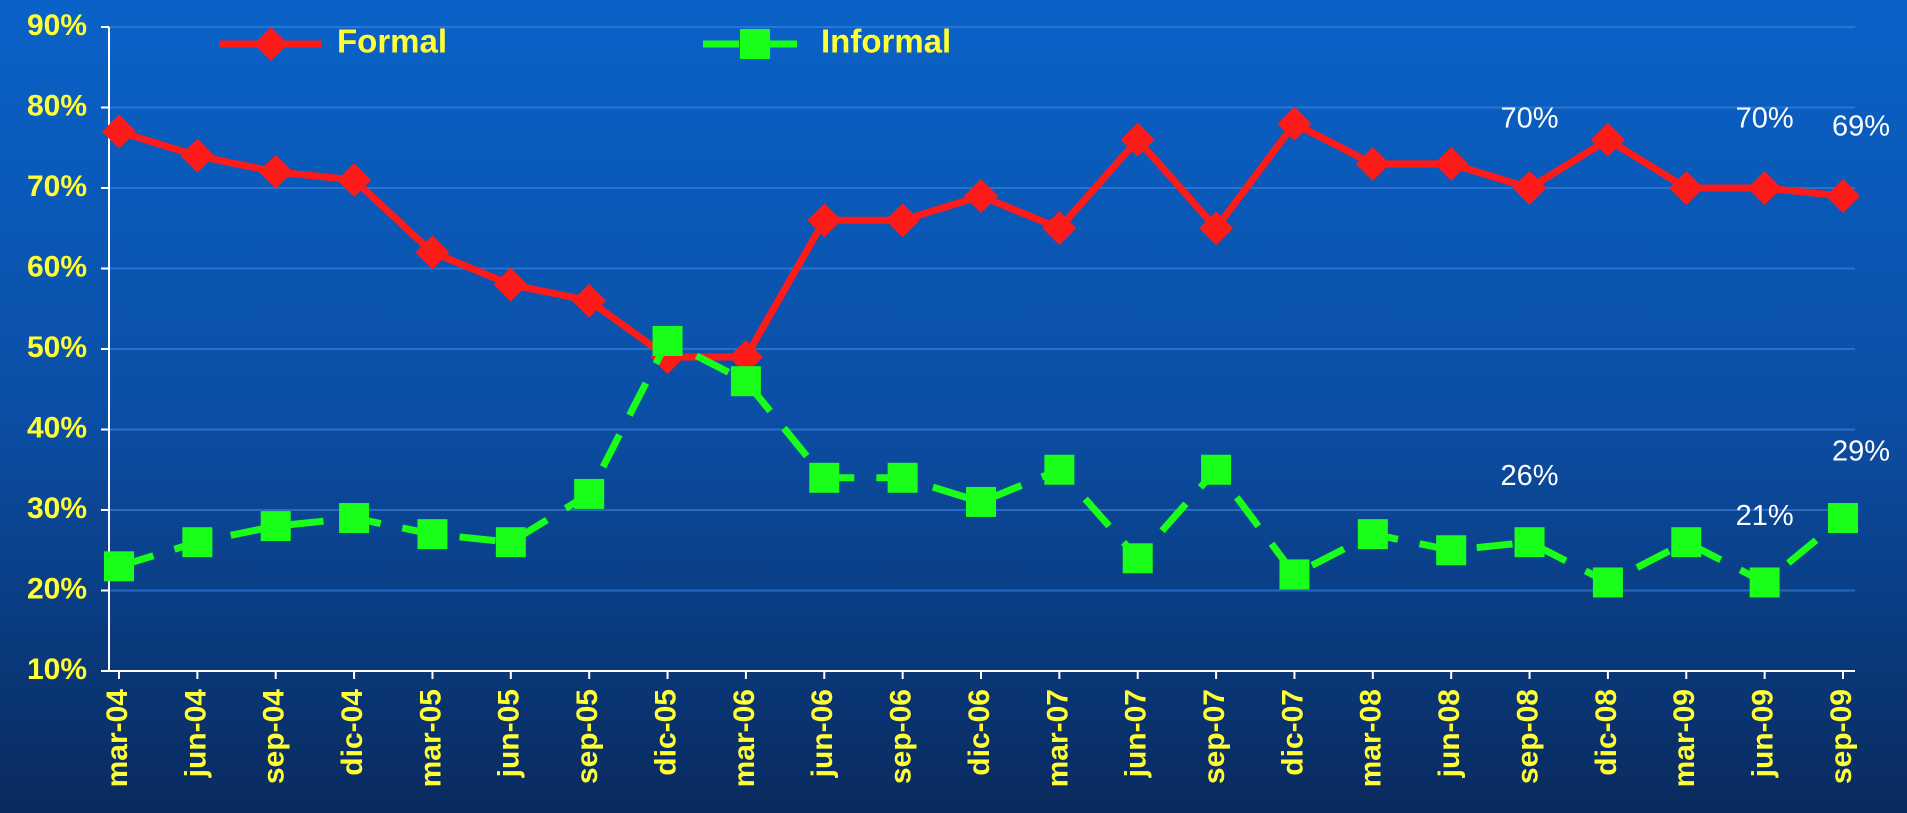  Describe the element at coordinates (195, 734) in the screenshot. I see `x-tick-label: jun-04` at that location.